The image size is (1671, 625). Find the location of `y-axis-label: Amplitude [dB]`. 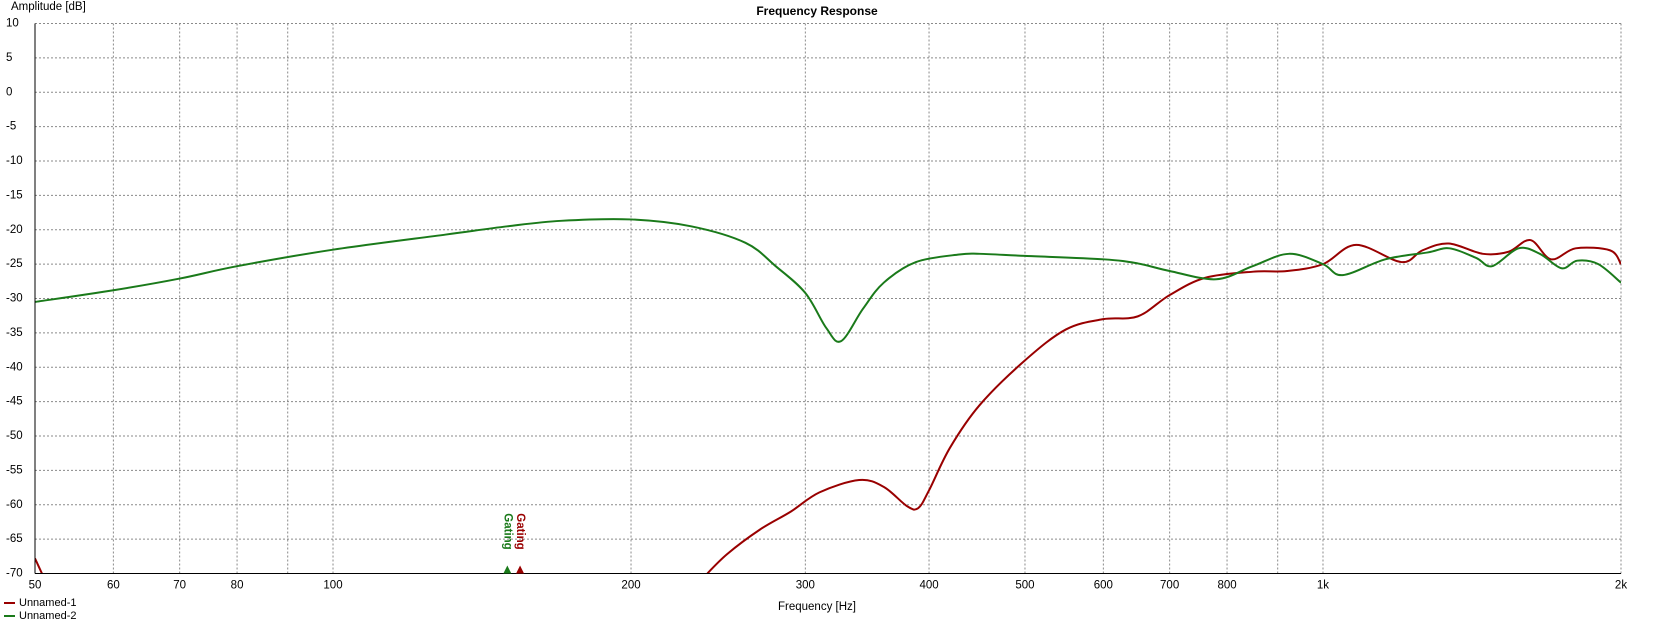

y-axis-label: Amplitude [dB] is located at coordinates (48, 7).